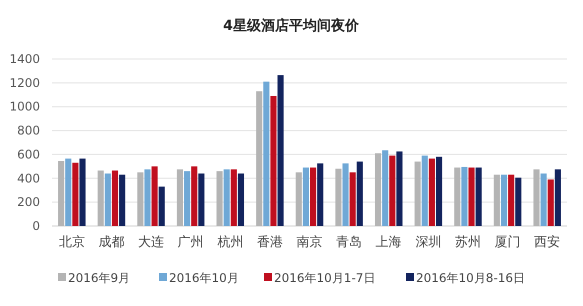  I want to click on x-tick-label: 厦门, so click(507, 242).